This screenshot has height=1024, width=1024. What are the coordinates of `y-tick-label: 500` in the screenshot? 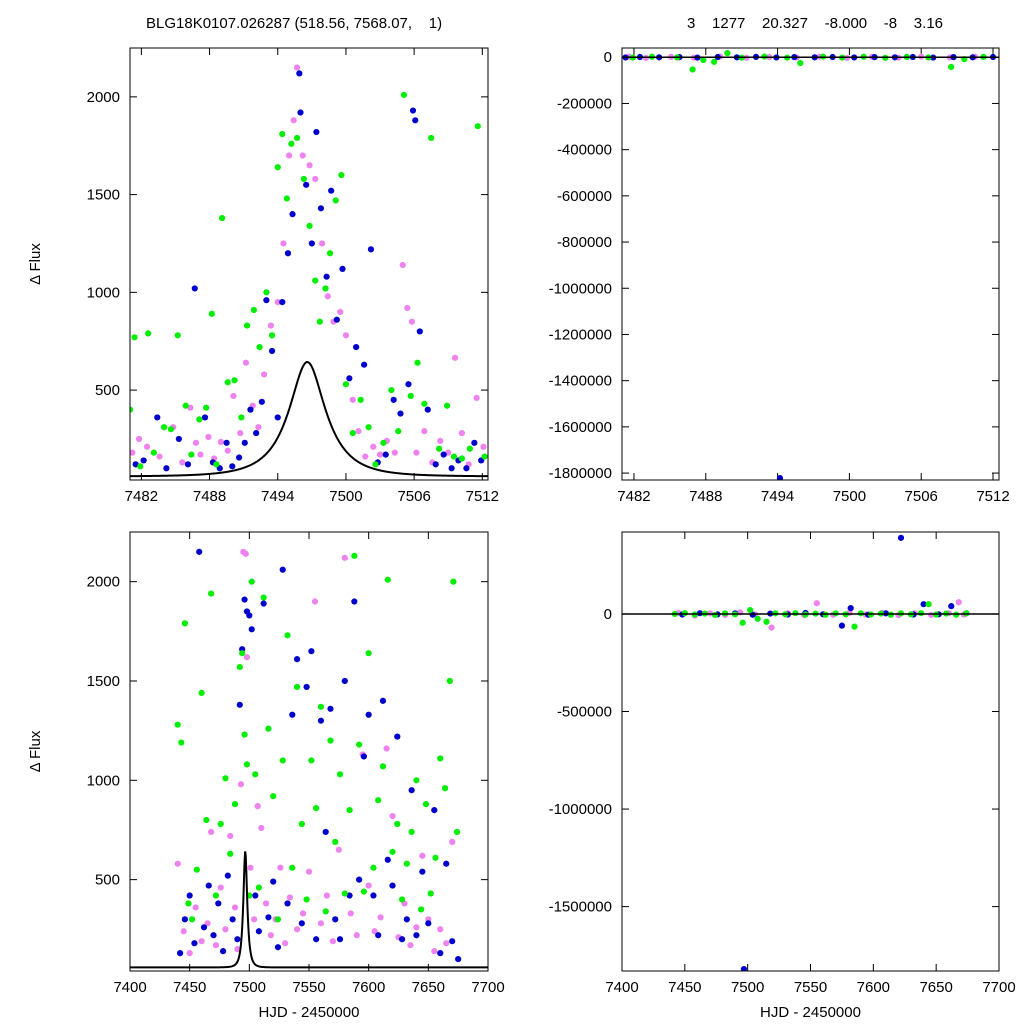 It's located at (107, 880).